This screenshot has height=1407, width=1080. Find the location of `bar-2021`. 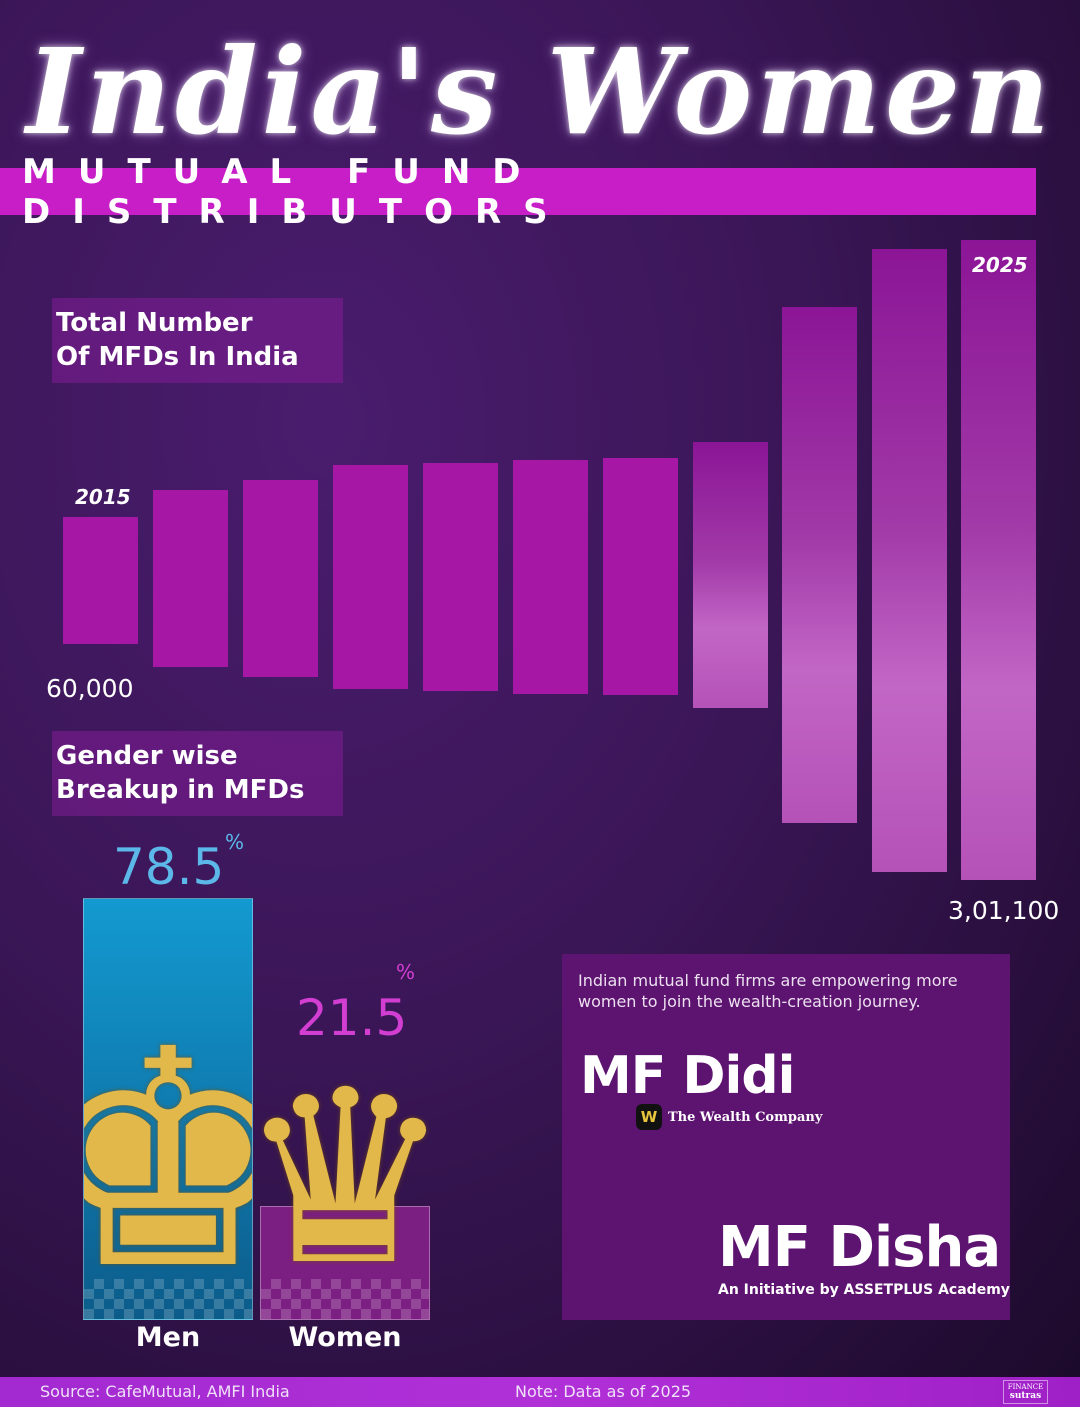

bar-2021 is located at coordinates (640, 576).